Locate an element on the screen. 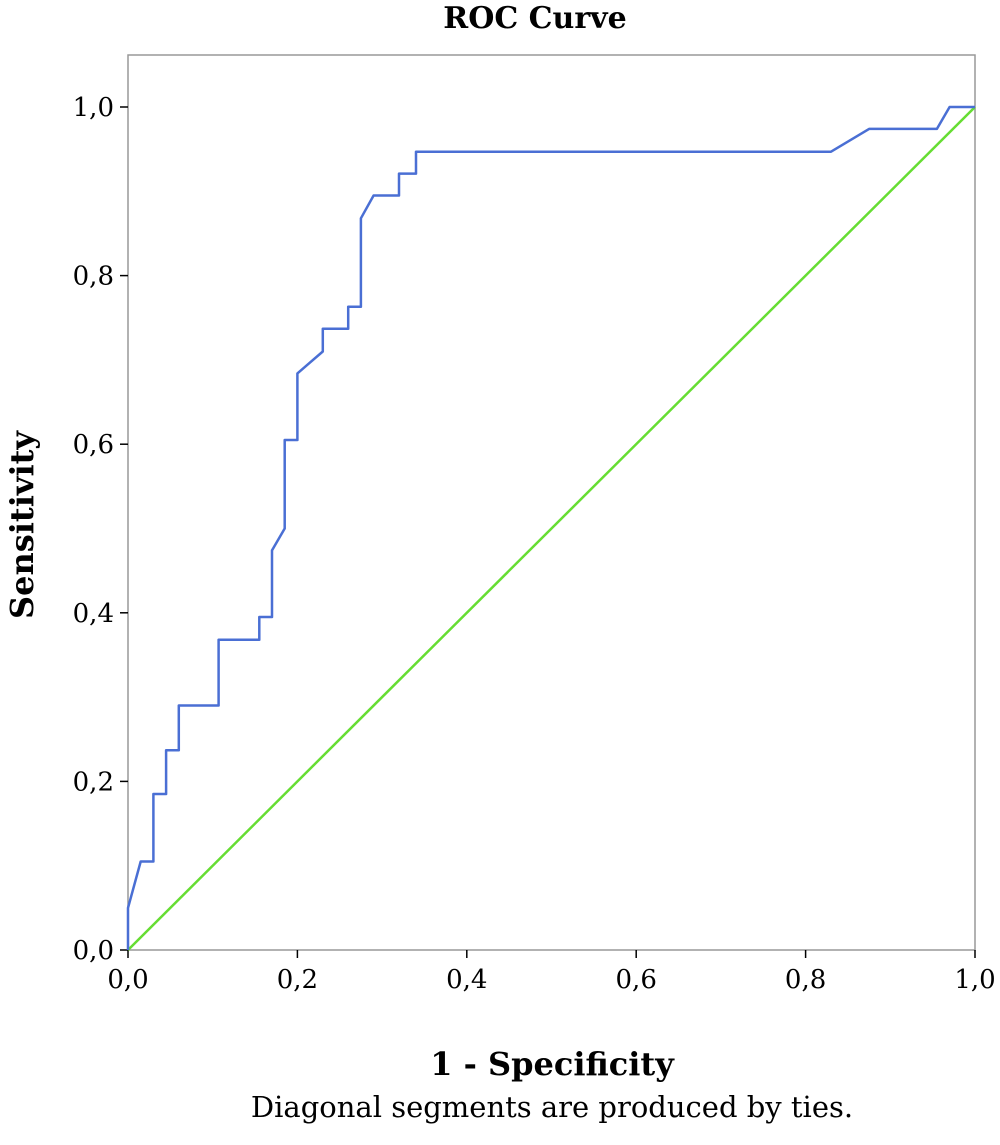  x-tick-label: 0,8 is located at coordinates (805, 980).